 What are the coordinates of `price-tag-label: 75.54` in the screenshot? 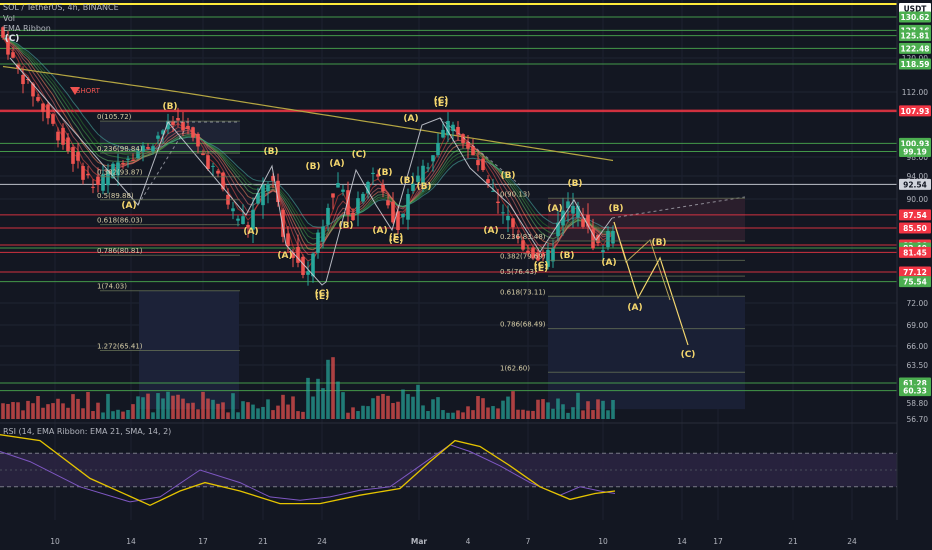 It's located at (915, 282).